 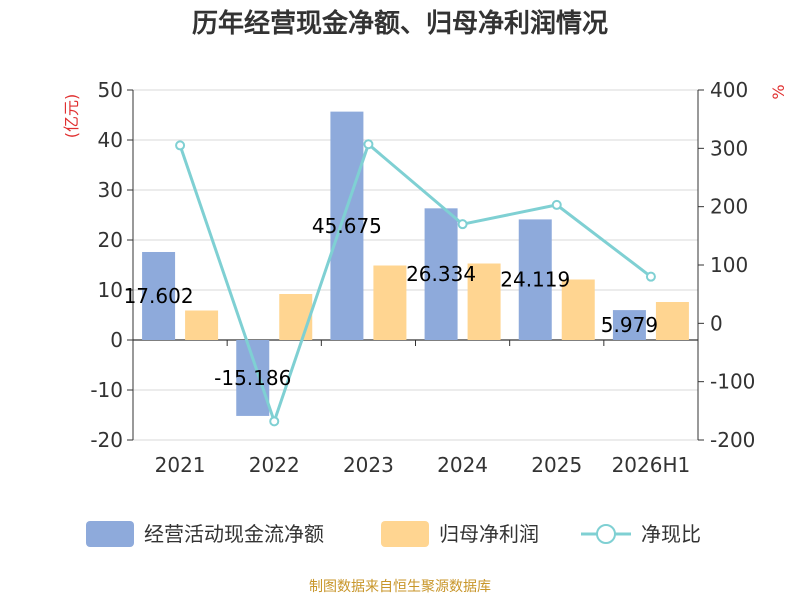 I want to click on left-tick-label: 10, so click(x=110, y=290).